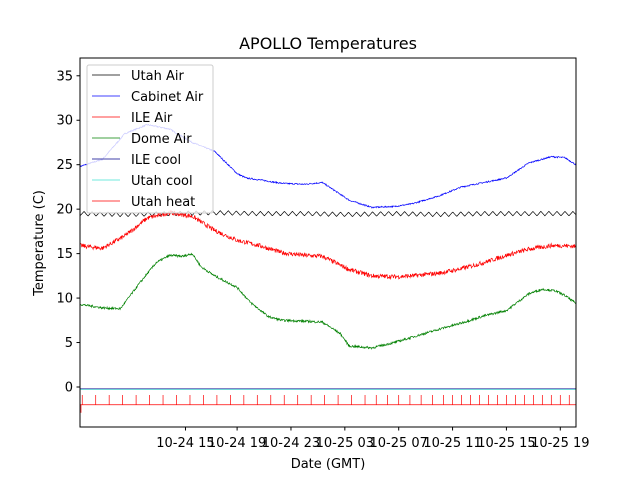 The height and width of the screenshot is (480, 640). I want to click on legend-box, so click(150, 139).